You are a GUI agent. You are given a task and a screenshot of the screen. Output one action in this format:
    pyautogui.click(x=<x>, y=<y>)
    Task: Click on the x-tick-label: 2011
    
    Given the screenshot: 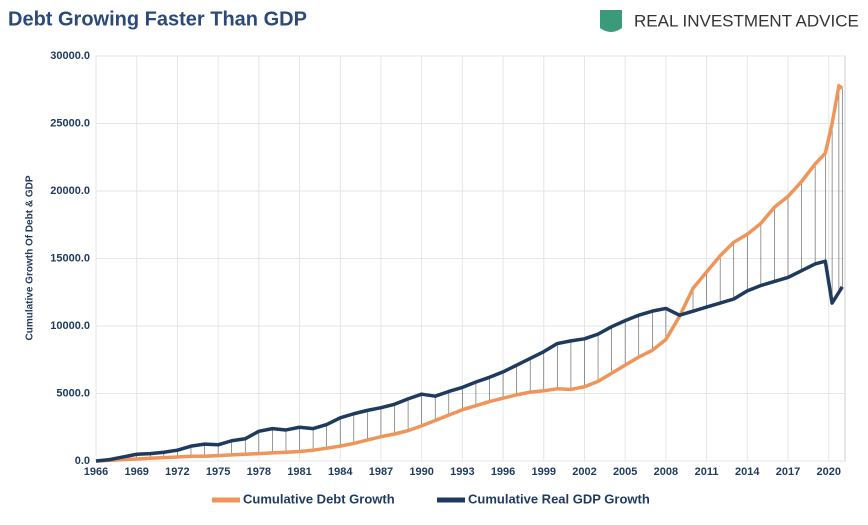 What is the action you would take?
    pyautogui.click(x=707, y=472)
    